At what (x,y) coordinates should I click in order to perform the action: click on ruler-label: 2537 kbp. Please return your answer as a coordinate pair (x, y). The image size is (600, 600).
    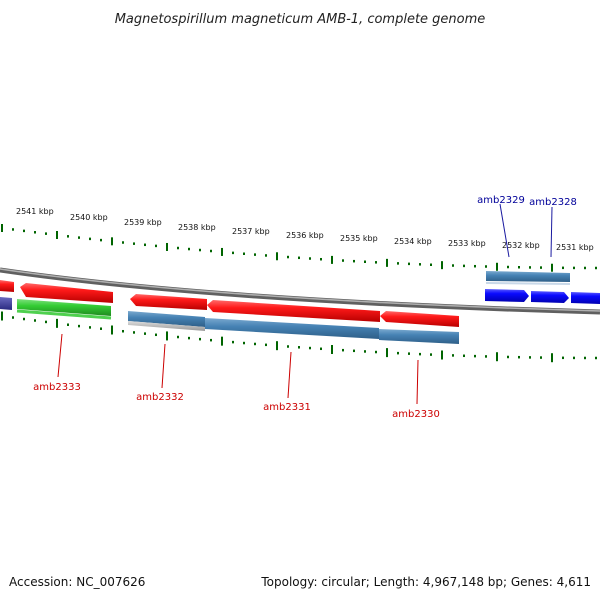
    Looking at the image, I should click on (251, 231).